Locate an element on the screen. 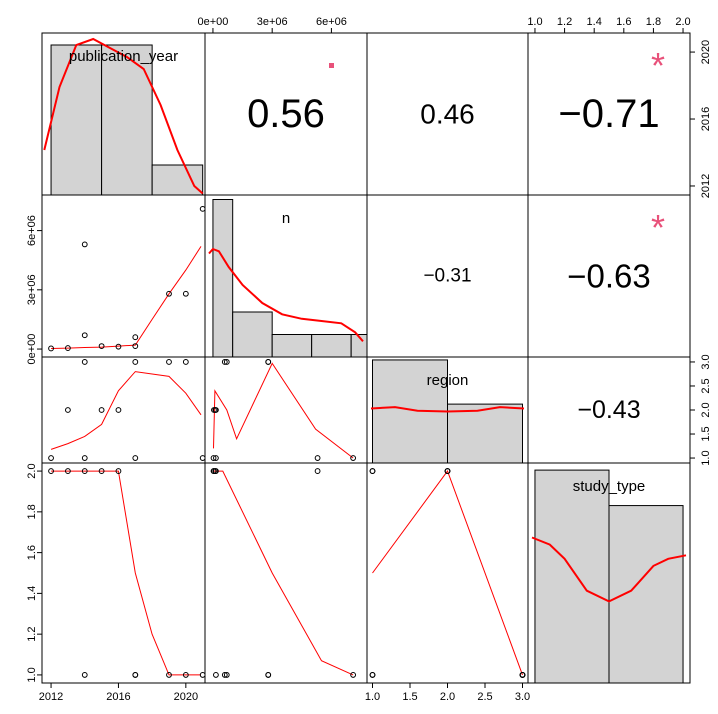 The width and height of the screenshot is (718, 714). panel-study_type-region is located at coordinates (447, 573).